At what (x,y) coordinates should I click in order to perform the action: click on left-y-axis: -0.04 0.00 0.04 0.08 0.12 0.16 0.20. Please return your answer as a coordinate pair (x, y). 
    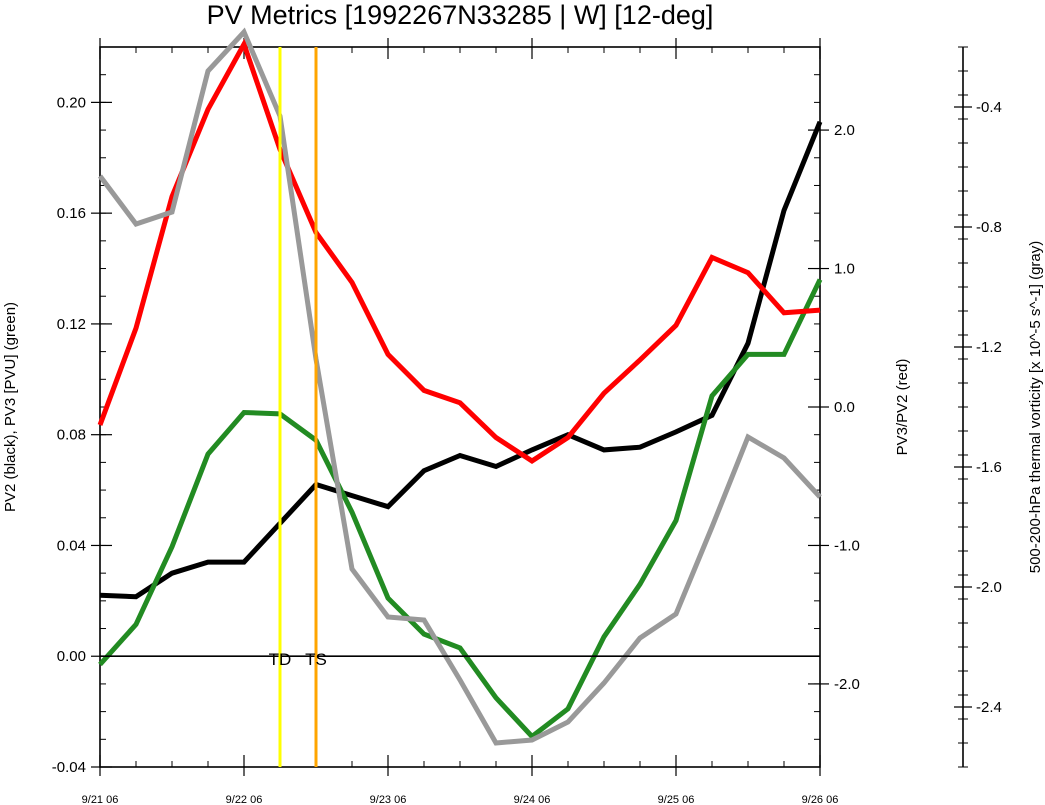
    Looking at the image, I should click on (82, 411).